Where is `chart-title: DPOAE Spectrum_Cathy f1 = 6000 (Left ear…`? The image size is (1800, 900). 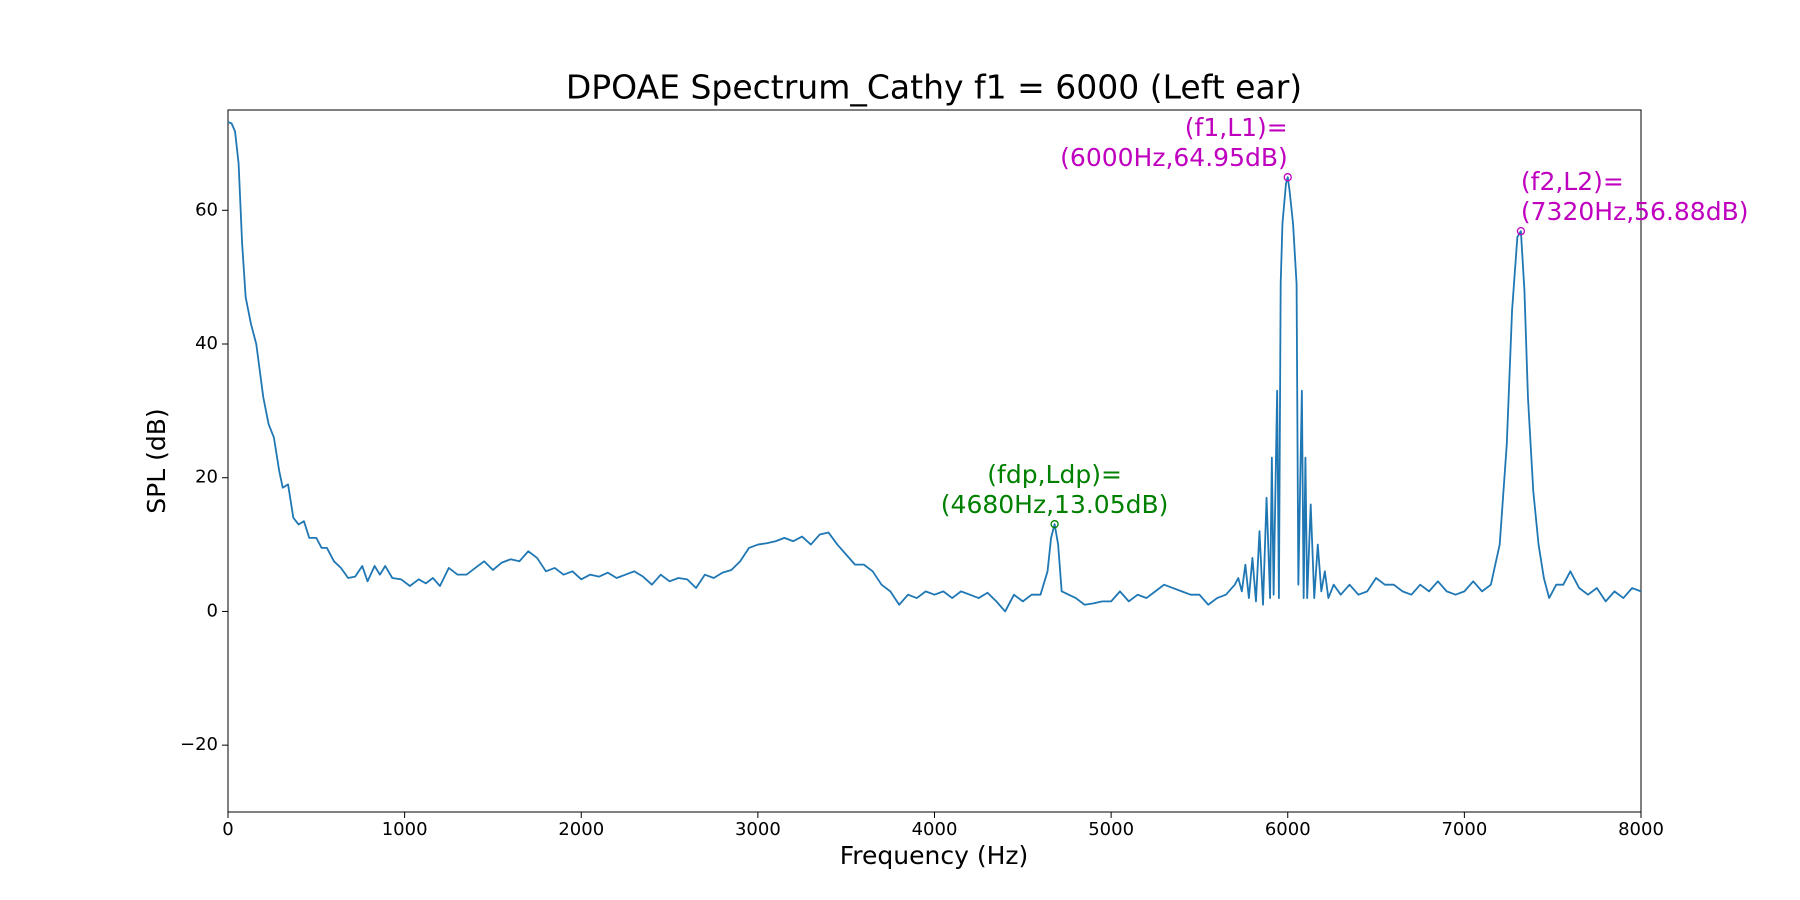
chart-title: DPOAE Spectrum_Cathy f1 = 6000 (Left ear… is located at coordinates (934, 87).